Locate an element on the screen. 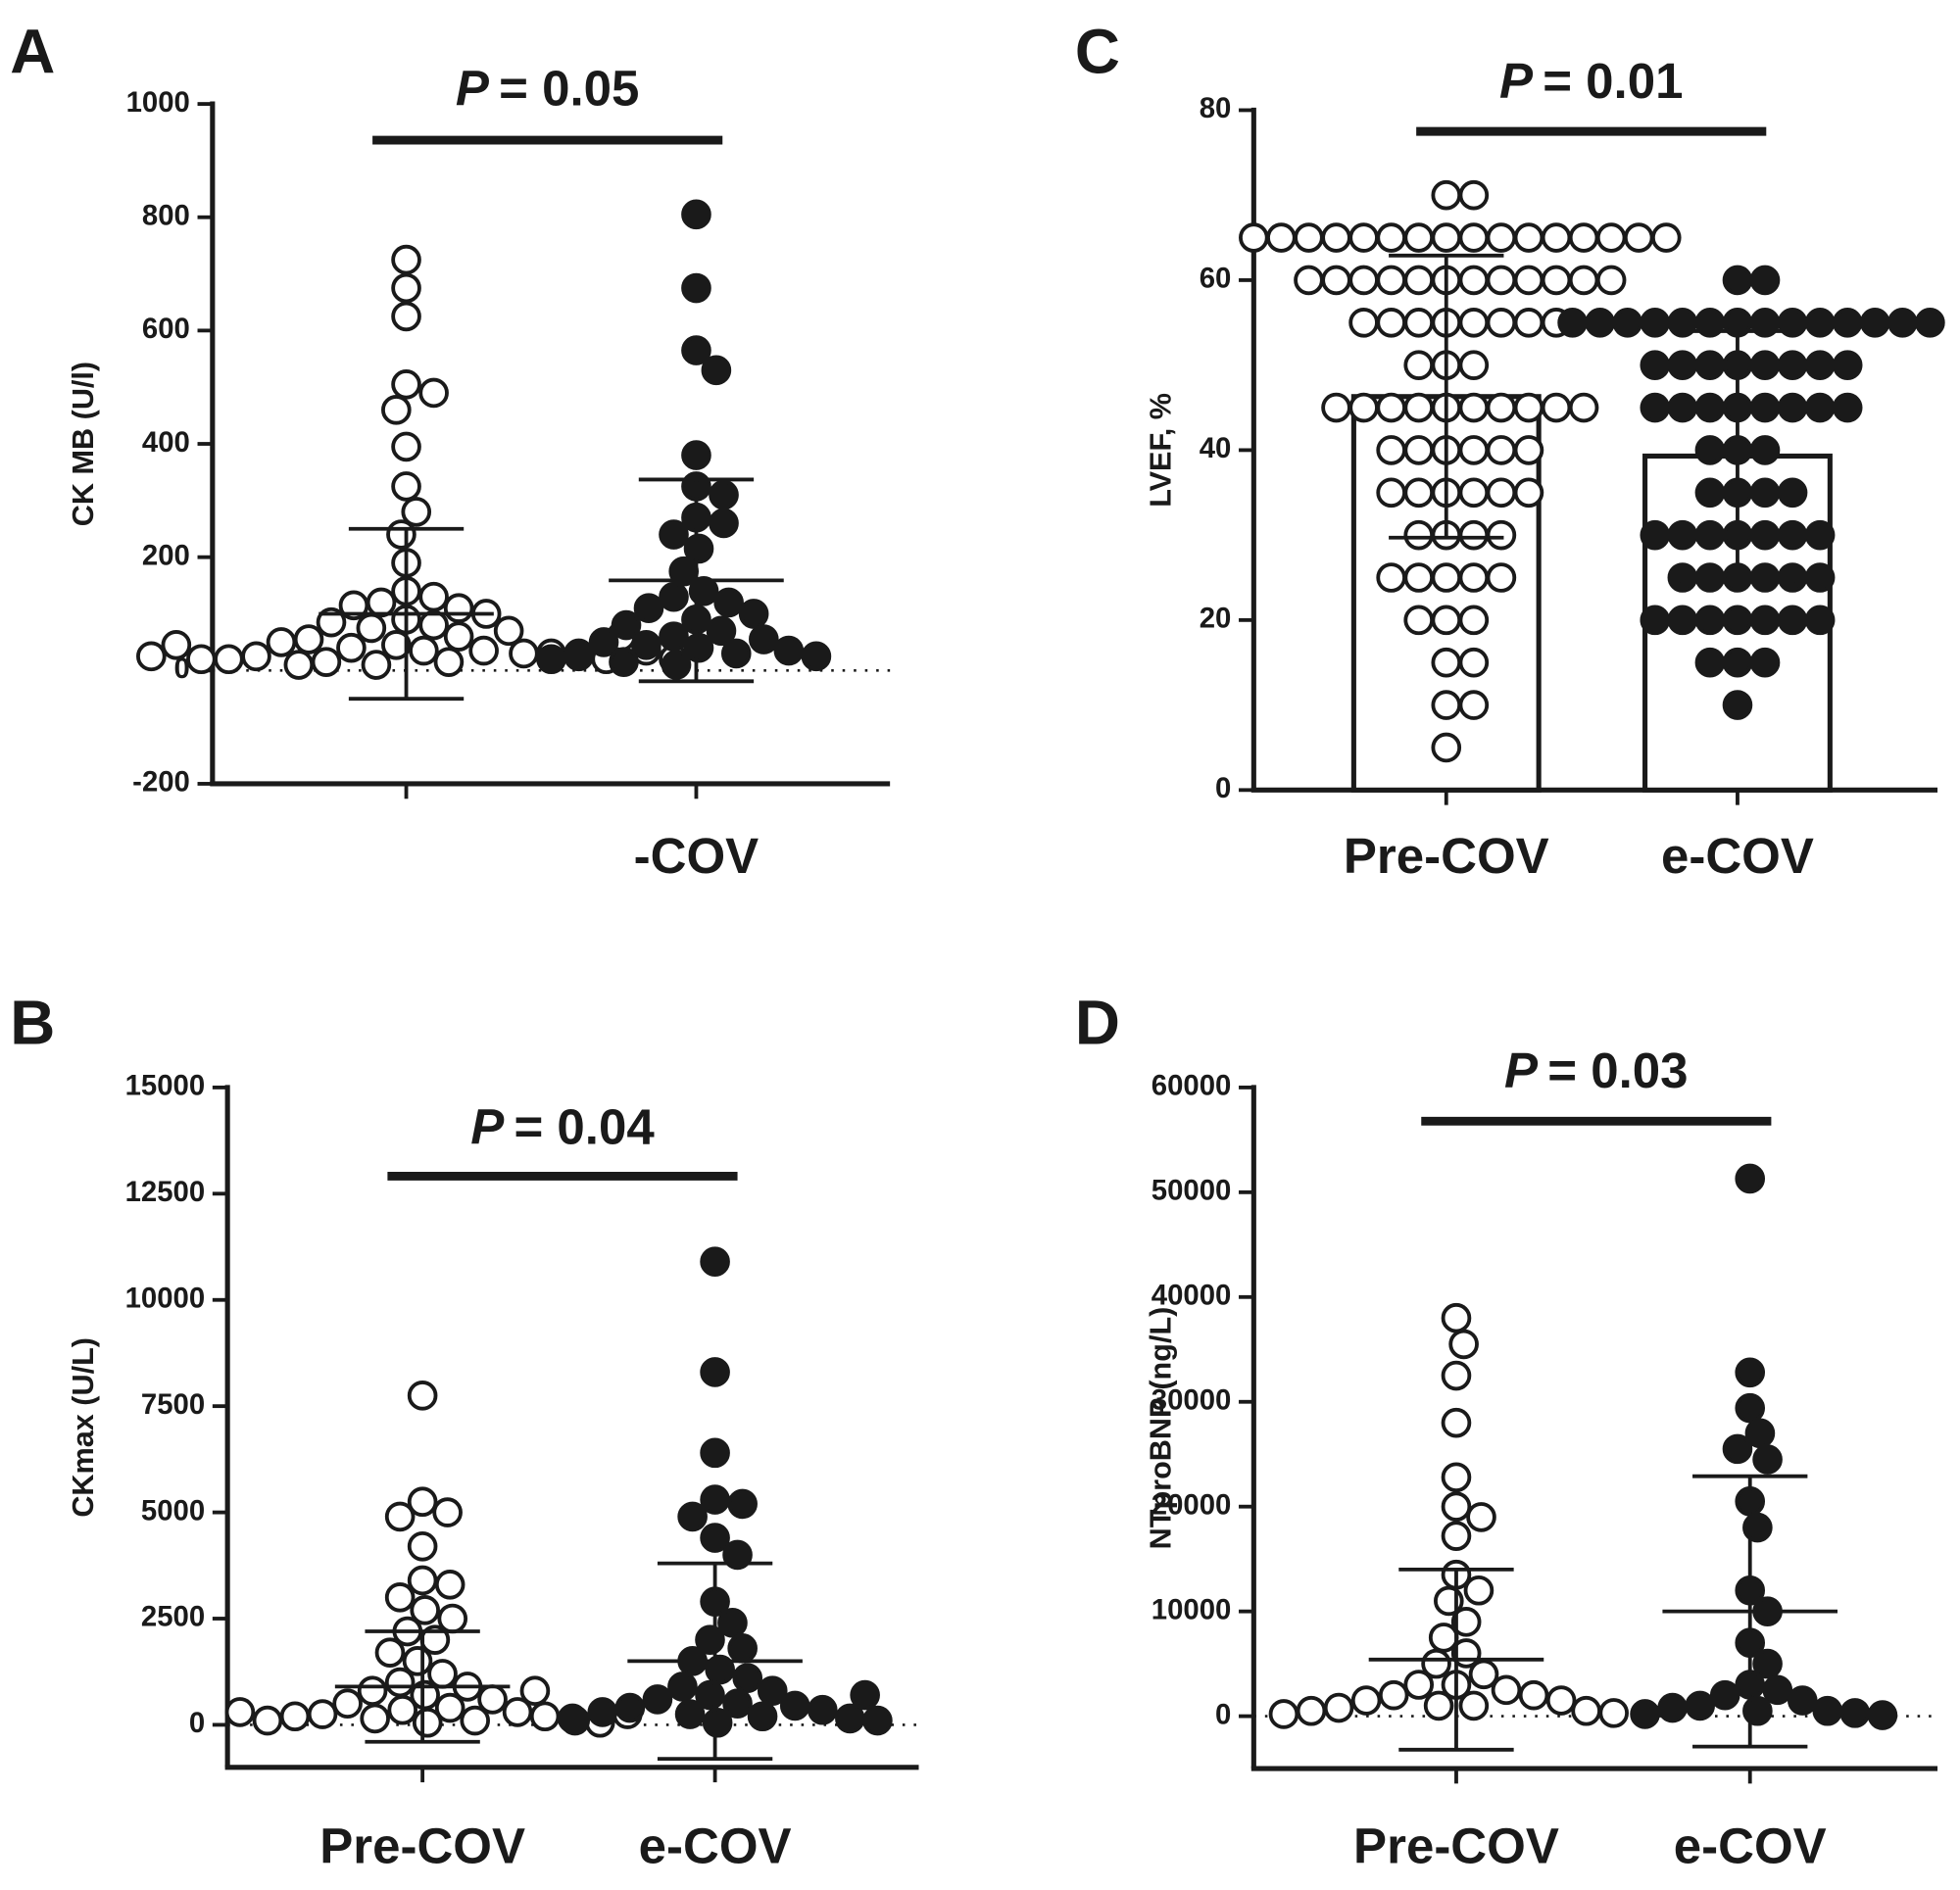  y-tick-label: 1000 is located at coordinates (158, 102).